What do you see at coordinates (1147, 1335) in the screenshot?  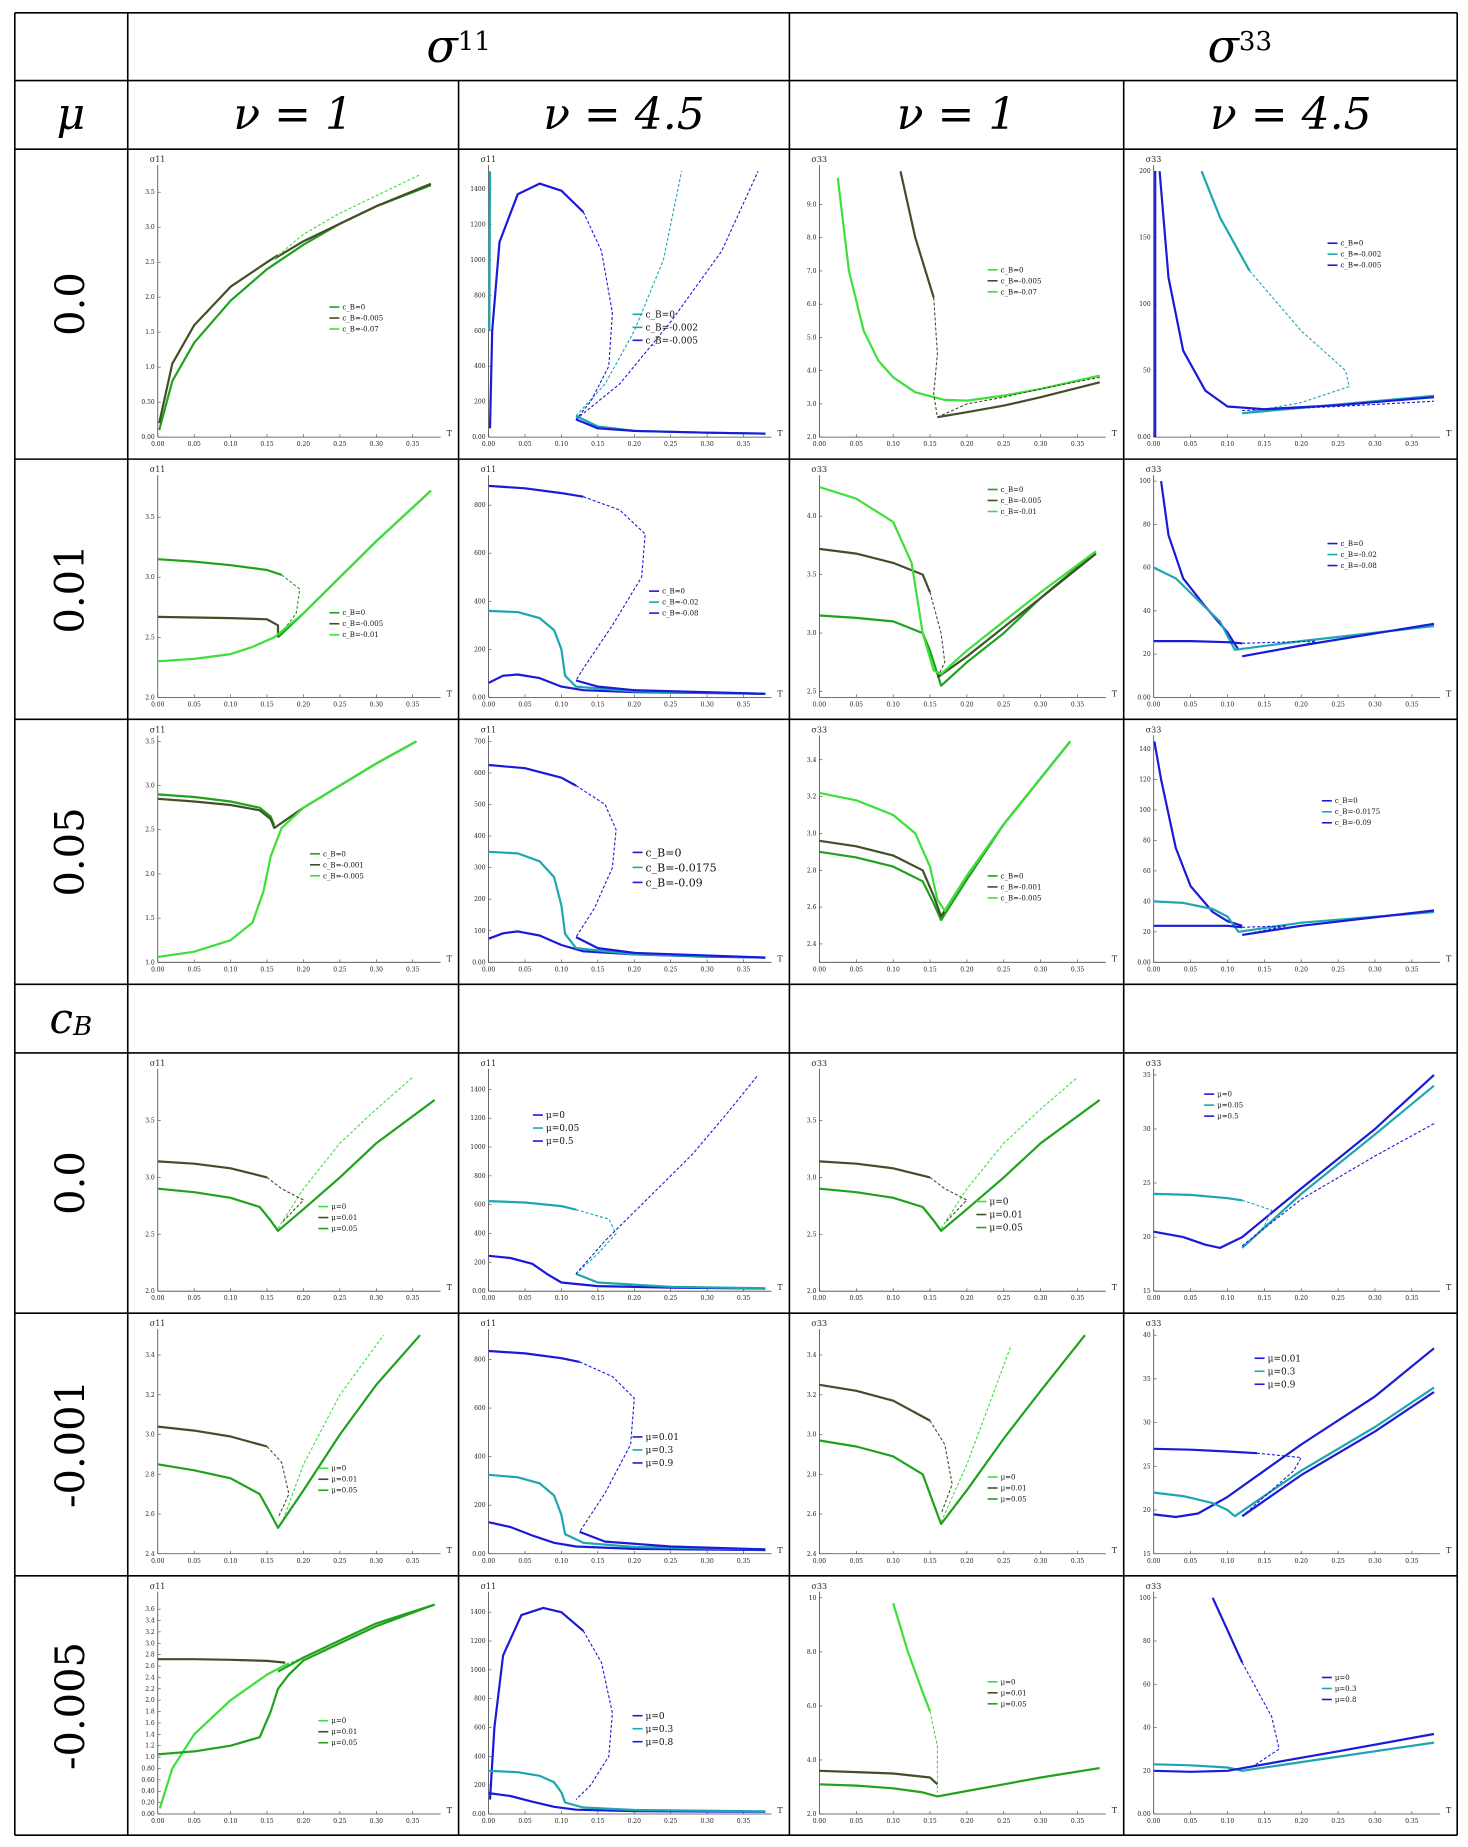 I see `y-tick-label: 40` at bounding box center [1147, 1335].